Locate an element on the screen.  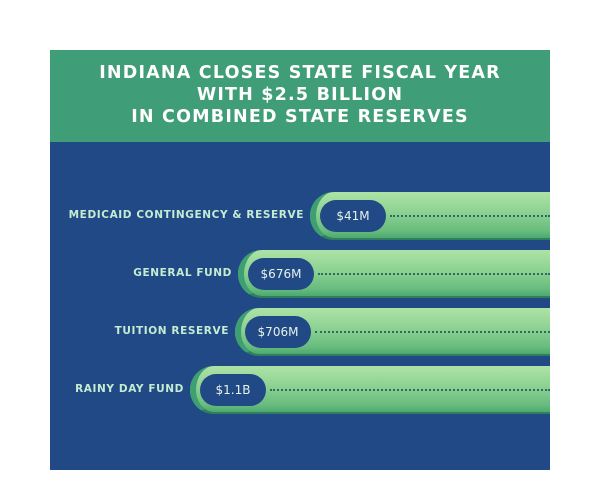
value-label-4: $1.1B is located at coordinates (233, 390).